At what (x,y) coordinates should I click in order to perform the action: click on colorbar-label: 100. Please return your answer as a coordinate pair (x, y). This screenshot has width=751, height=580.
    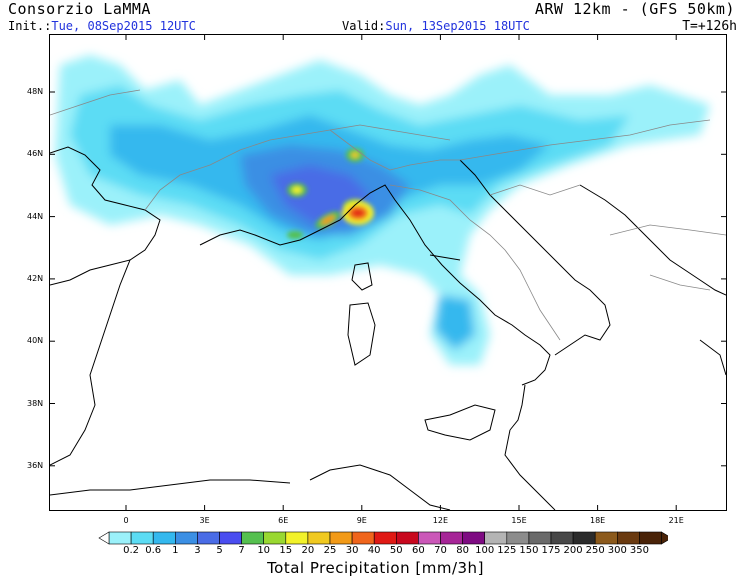
    Looking at the image, I should click on (485, 550).